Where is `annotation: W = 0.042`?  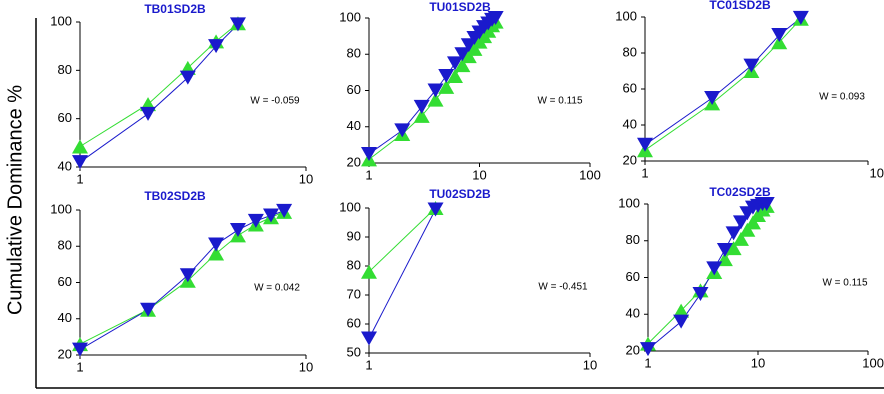 annotation: W = 0.042 is located at coordinates (277, 288).